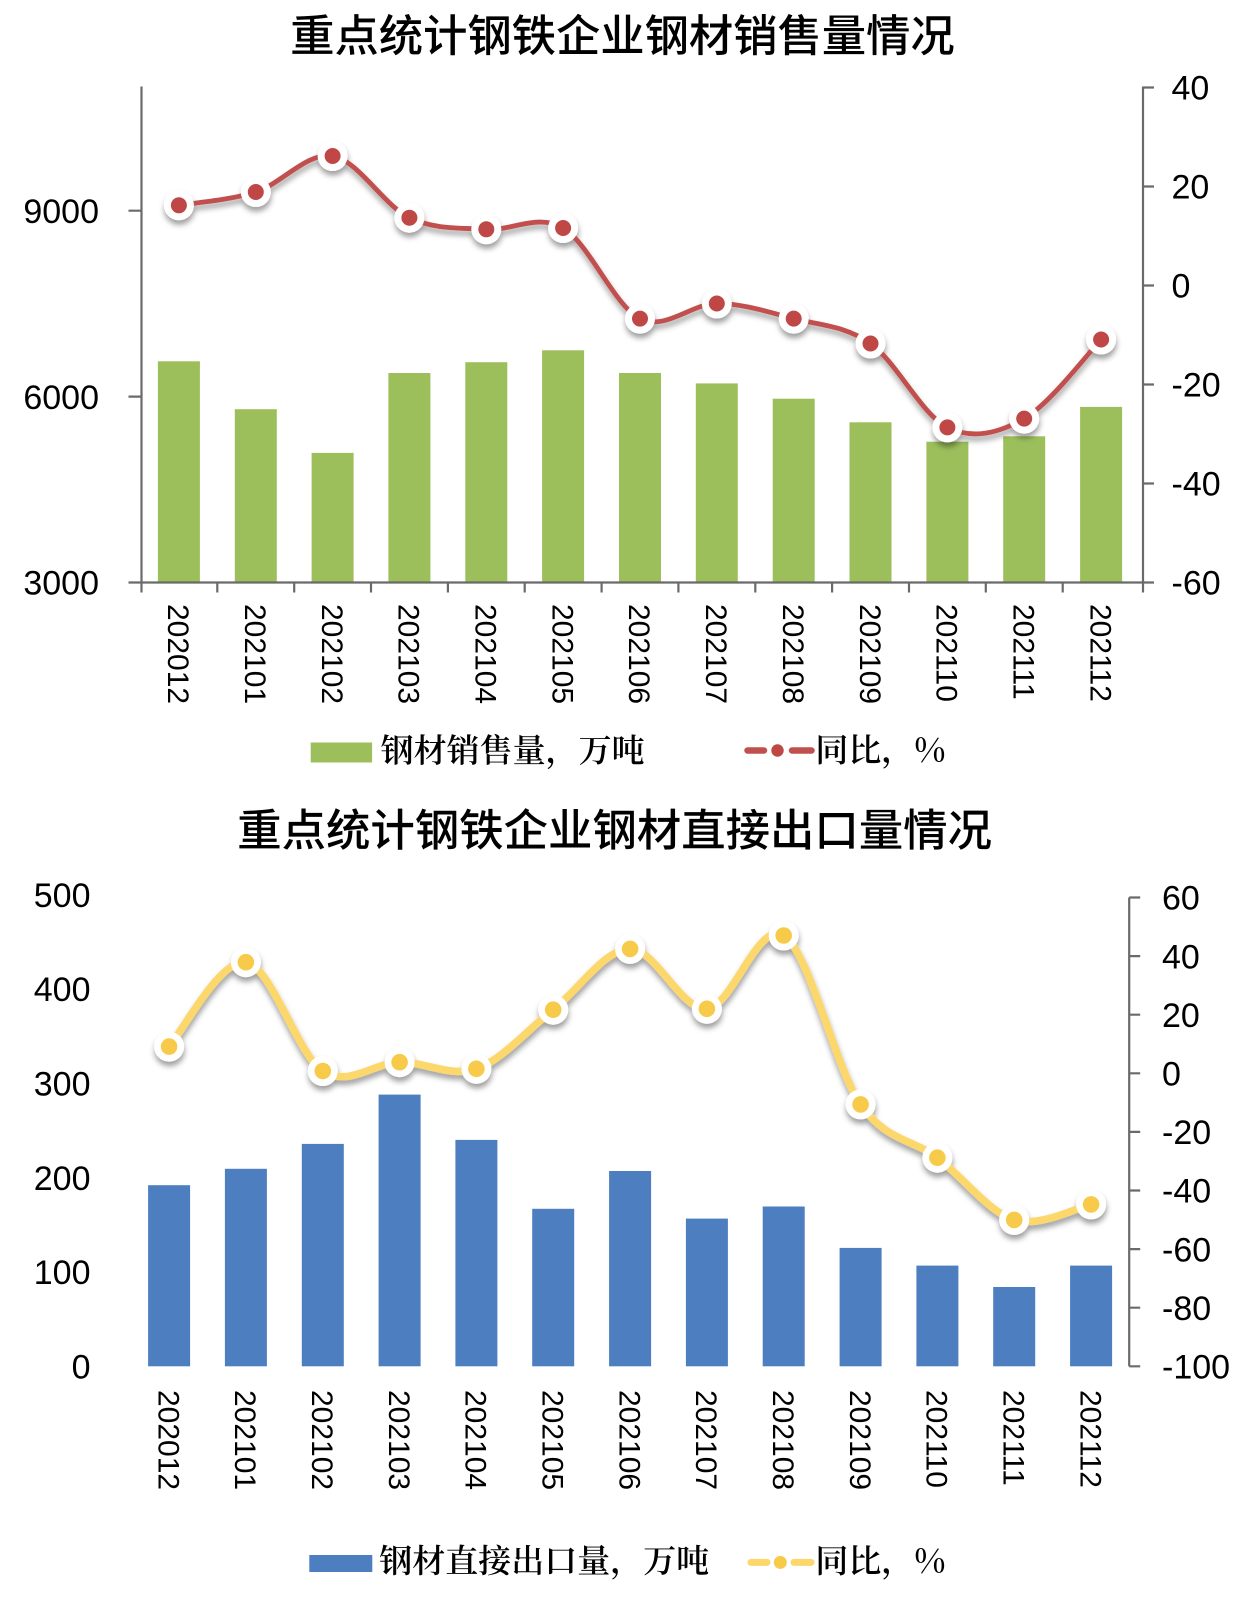 The height and width of the screenshot is (1610, 1238). What do you see at coordinates (61, 584) in the screenshot?
I see `svg-text: 3000` at bounding box center [61, 584].